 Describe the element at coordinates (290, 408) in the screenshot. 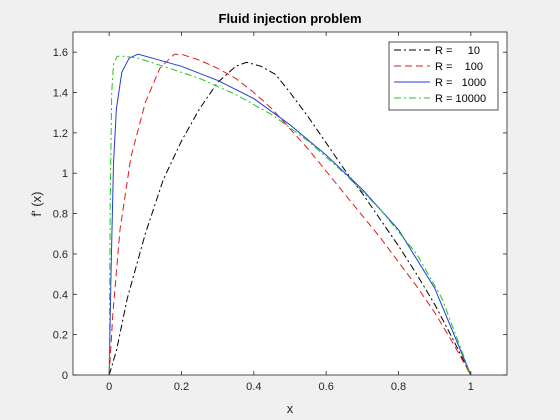

I see `x-axis-label: x` at that location.